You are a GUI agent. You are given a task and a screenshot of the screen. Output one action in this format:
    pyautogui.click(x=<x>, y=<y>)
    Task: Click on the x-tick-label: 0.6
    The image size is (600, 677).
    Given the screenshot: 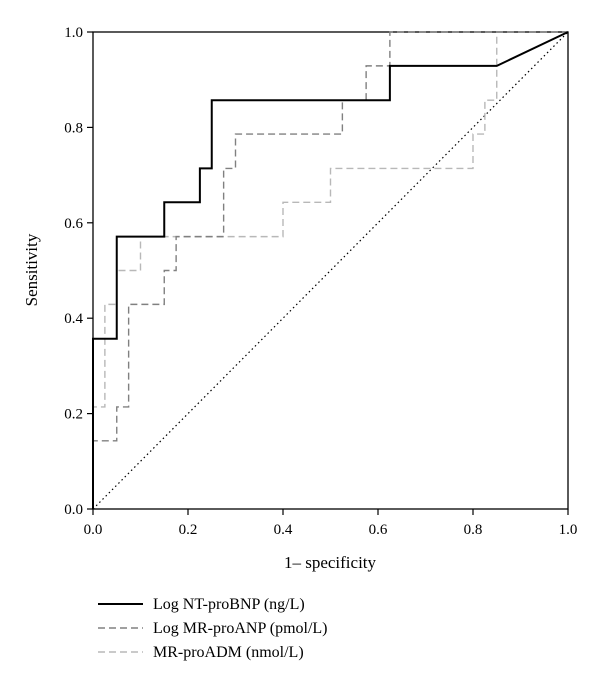 What is the action you would take?
    pyautogui.click(x=378, y=530)
    